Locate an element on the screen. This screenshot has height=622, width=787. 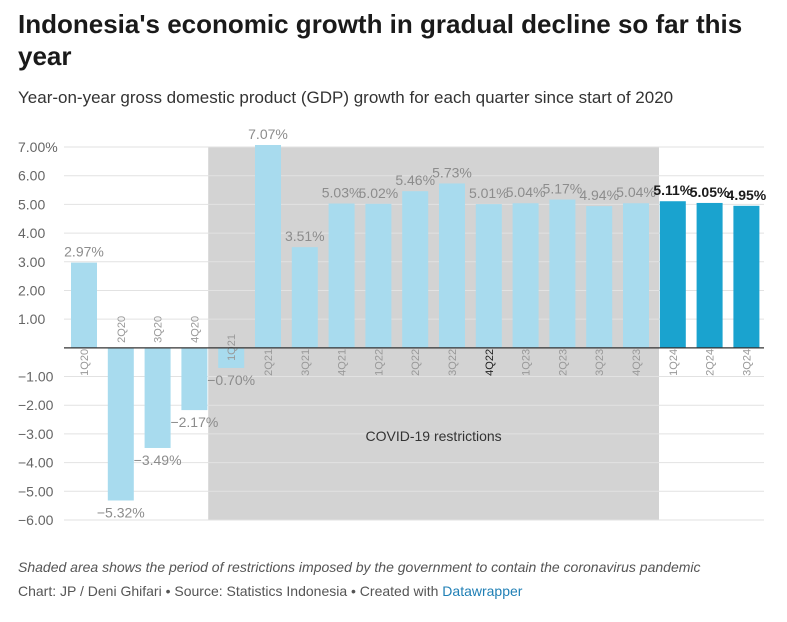
bar-value-label: 5.03% is located at coordinates (342, 193).